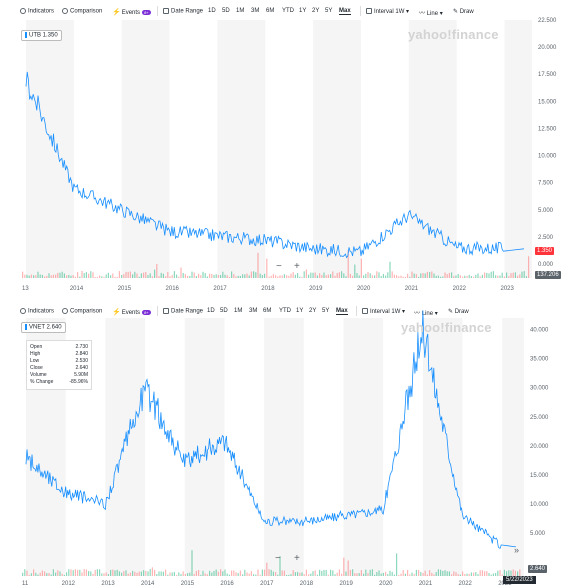 This screenshot has width=571, height=587. Describe the element at coordinates (25, 584) in the screenshot. I see `x-tick-label: 11` at that location.